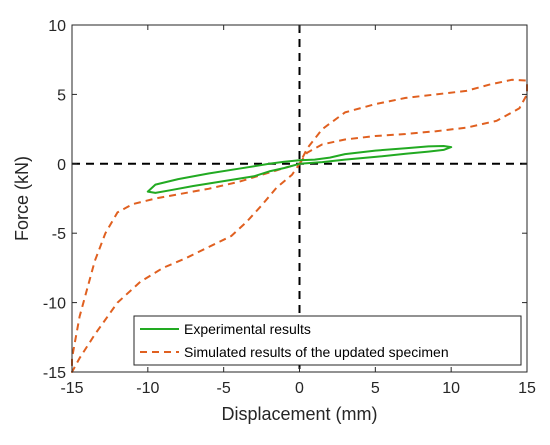 The width and height of the screenshot is (550, 445). I want to click on x-tick-label: 15, so click(527, 388).